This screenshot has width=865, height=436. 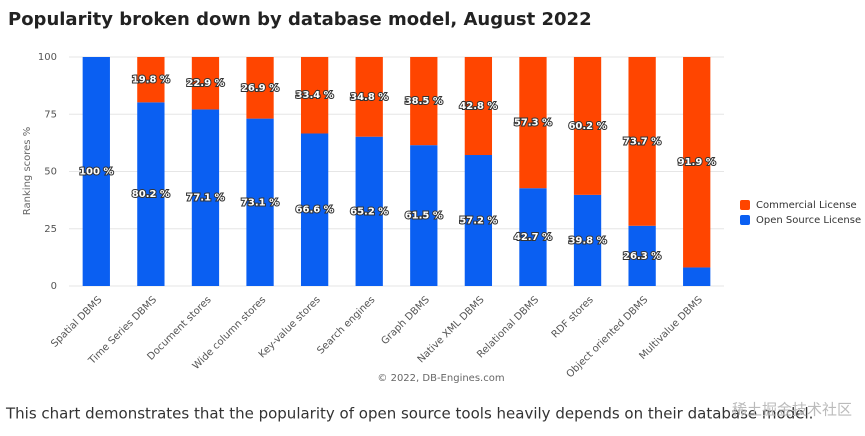 I want to click on watermark: 稀土掘金技术社区, so click(x=792, y=410).